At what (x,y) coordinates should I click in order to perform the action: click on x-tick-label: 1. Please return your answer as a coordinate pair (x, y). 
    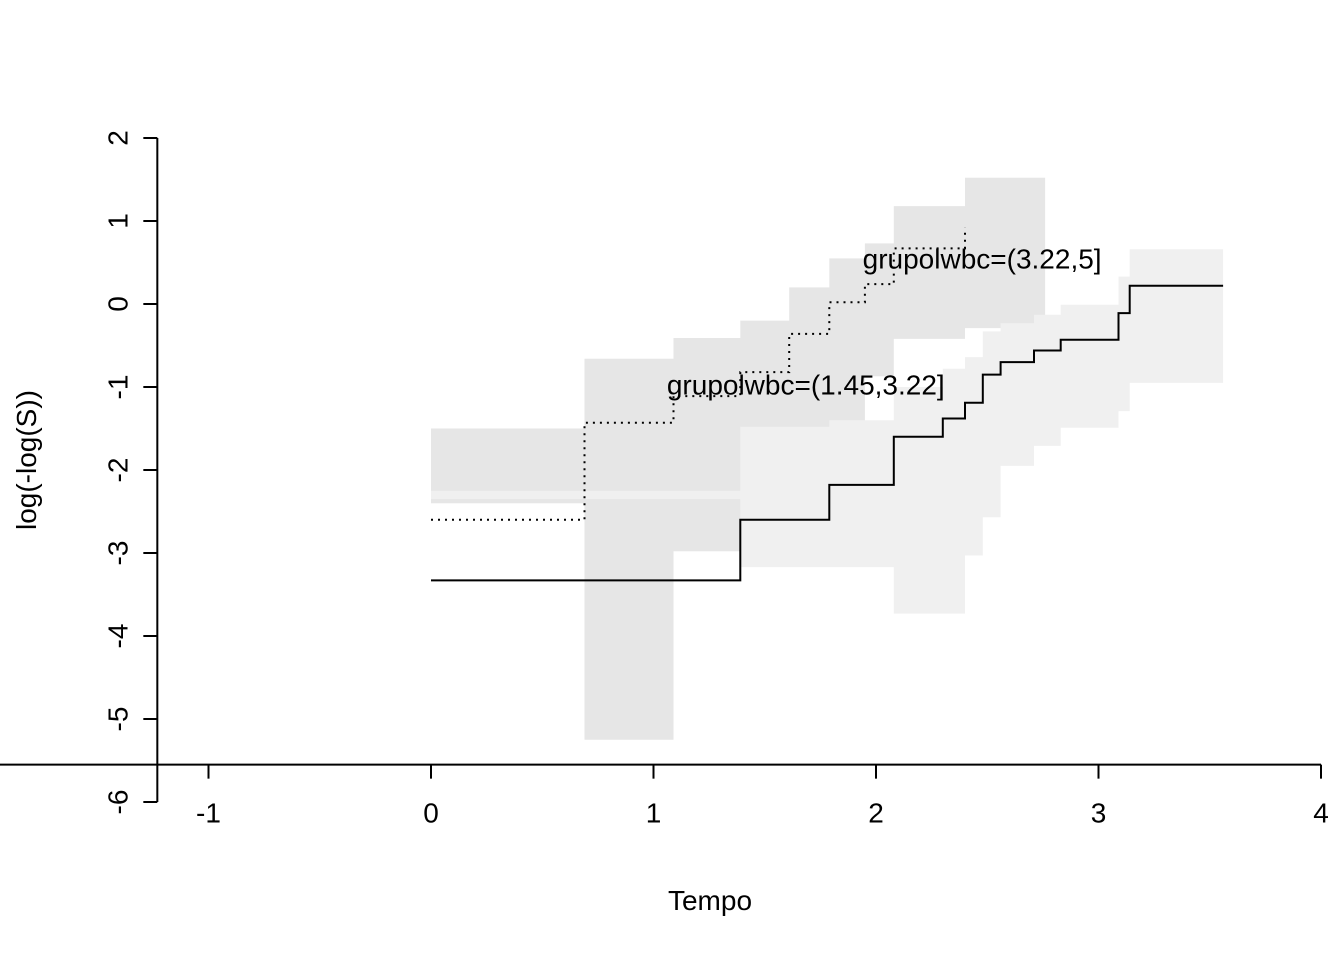
    Looking at the image, I should click on (654, 813).